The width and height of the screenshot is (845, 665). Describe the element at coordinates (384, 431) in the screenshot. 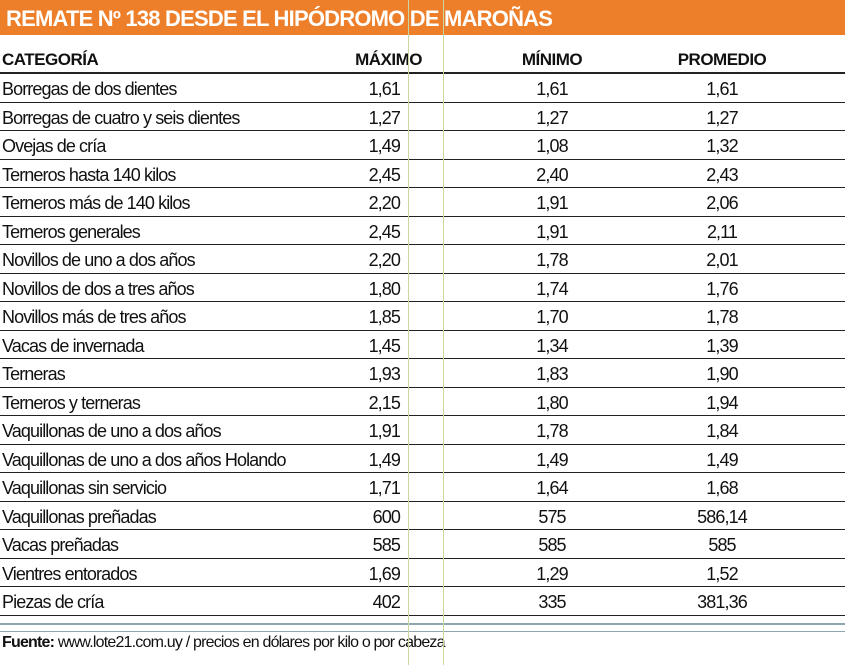

I see `cell-maximo: 1,91` at that location.